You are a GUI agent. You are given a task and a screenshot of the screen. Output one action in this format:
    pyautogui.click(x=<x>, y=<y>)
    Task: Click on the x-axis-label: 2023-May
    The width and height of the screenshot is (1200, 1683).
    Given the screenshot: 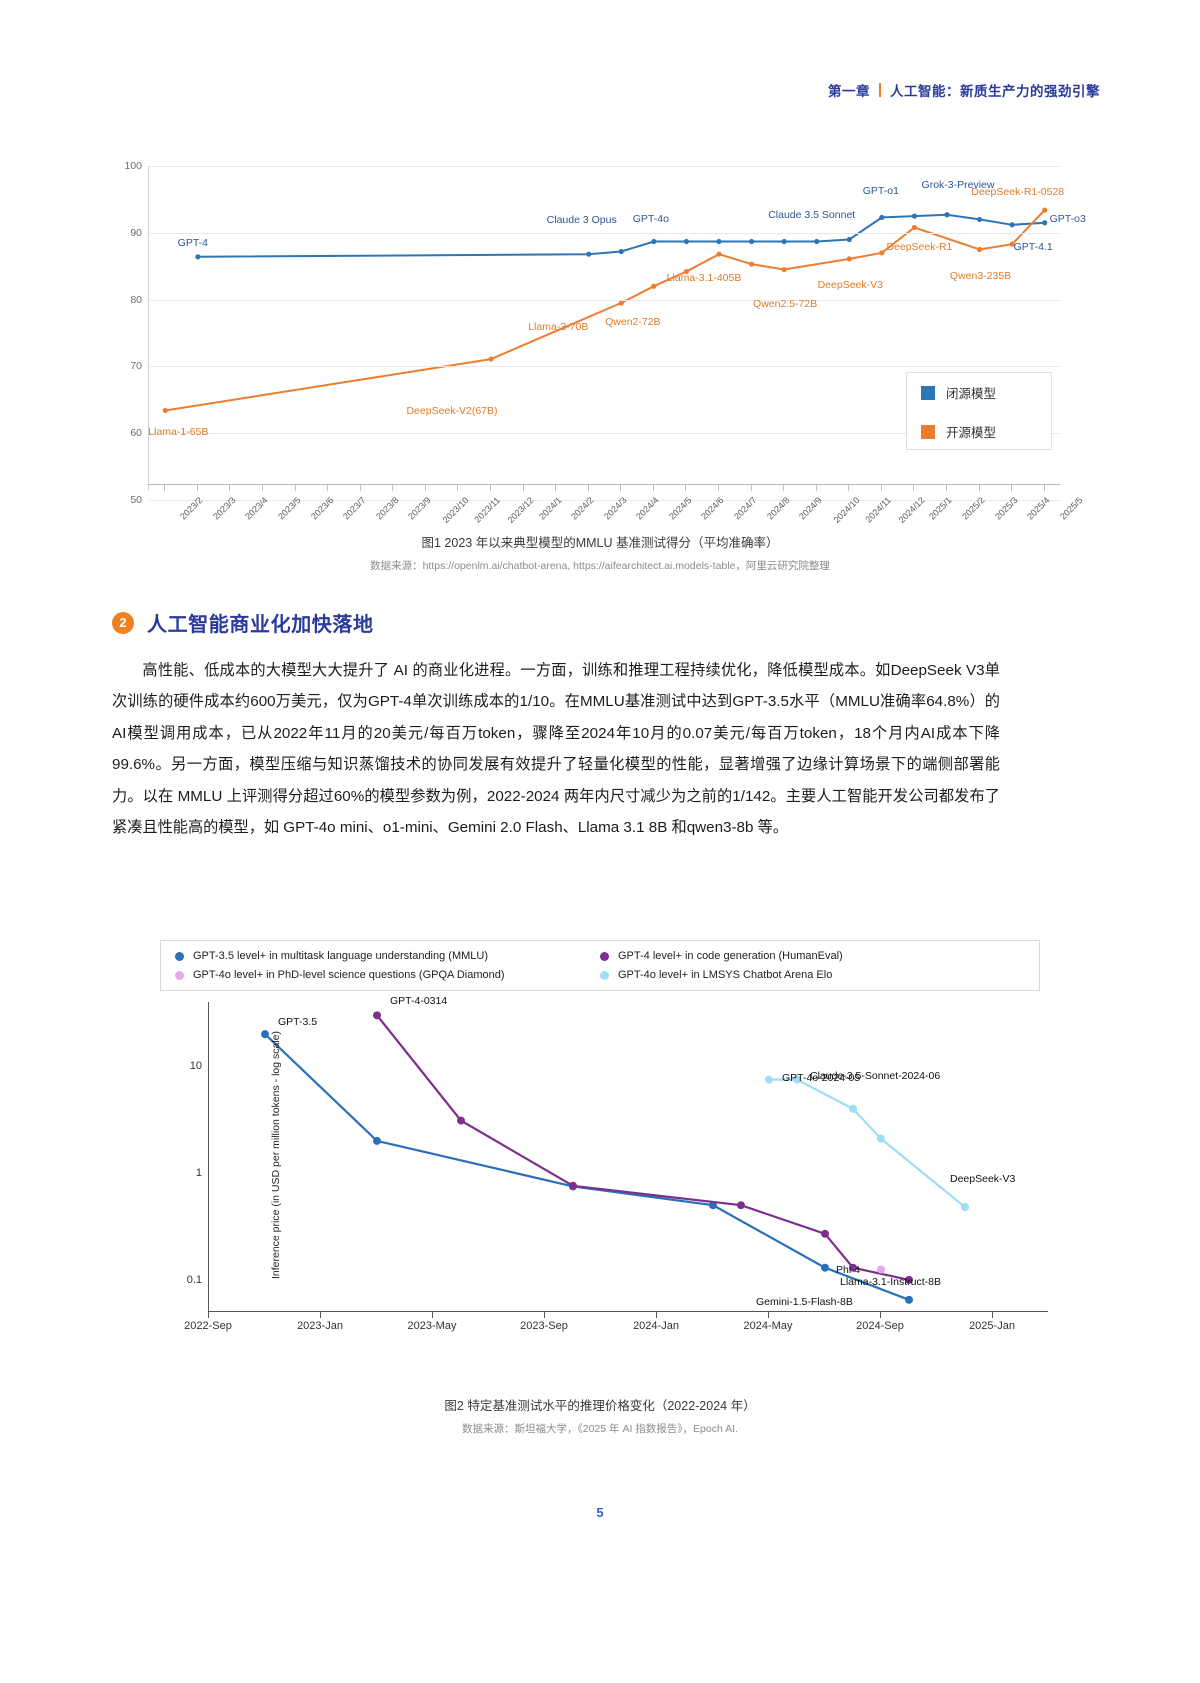 What is the action you would take?
    pyautogui.click(x=432, y=1326)
    